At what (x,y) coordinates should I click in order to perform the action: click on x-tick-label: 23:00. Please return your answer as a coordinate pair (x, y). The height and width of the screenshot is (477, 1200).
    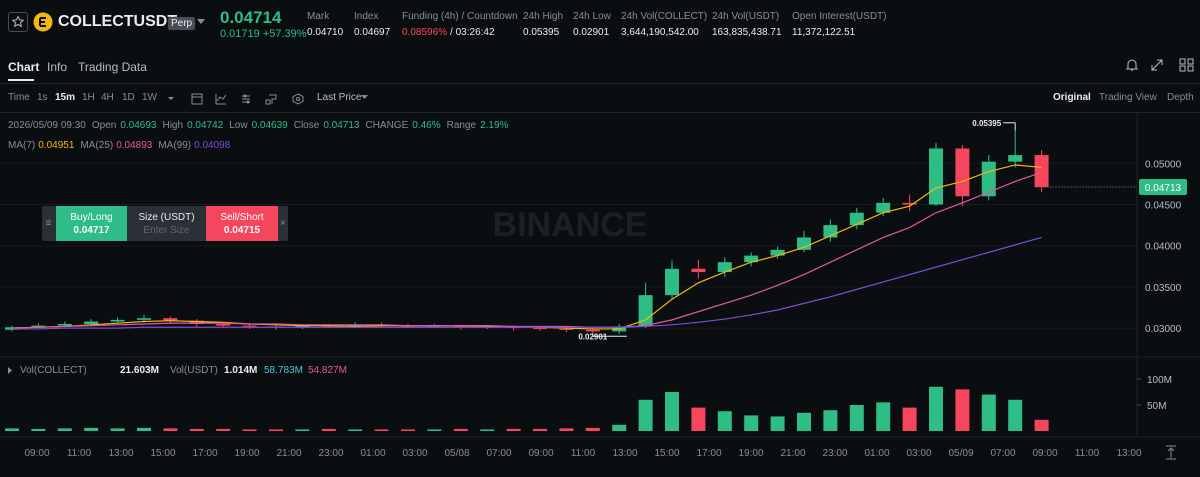
    Looking at the image, I should click on (834, 453).